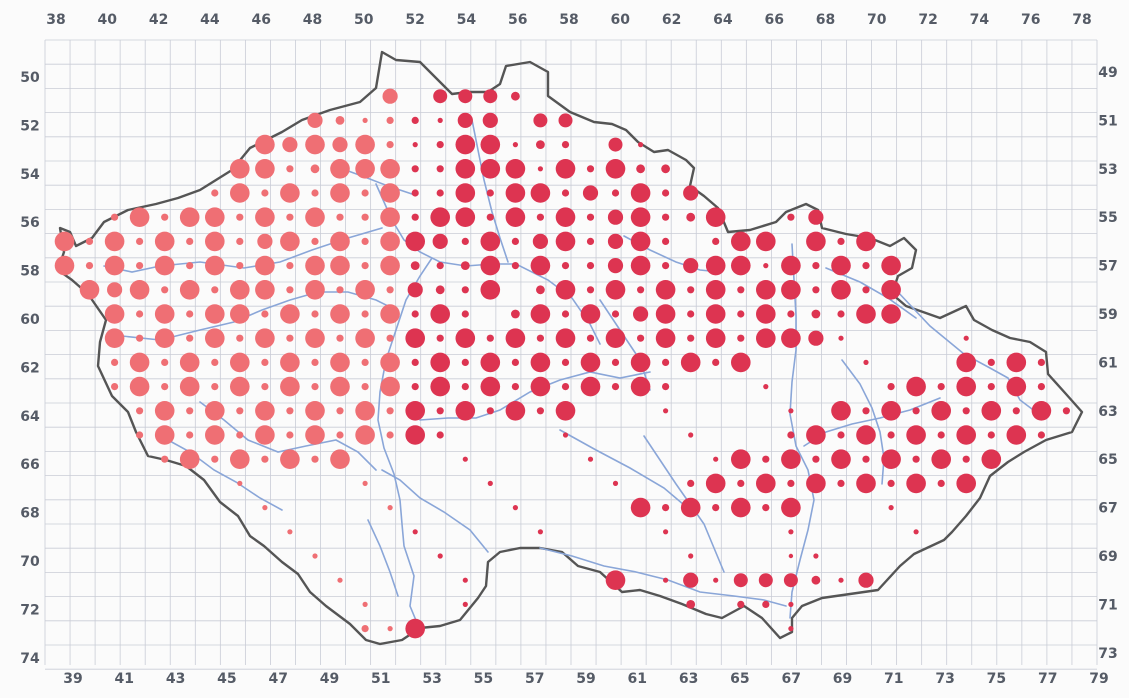 Image resolution: width=1129 pixels, height=698 pixels. What do you see at coordinates (29, 610) in the screenshot?
I see `left-axis-label: 72` at bounding box center [29, 610].